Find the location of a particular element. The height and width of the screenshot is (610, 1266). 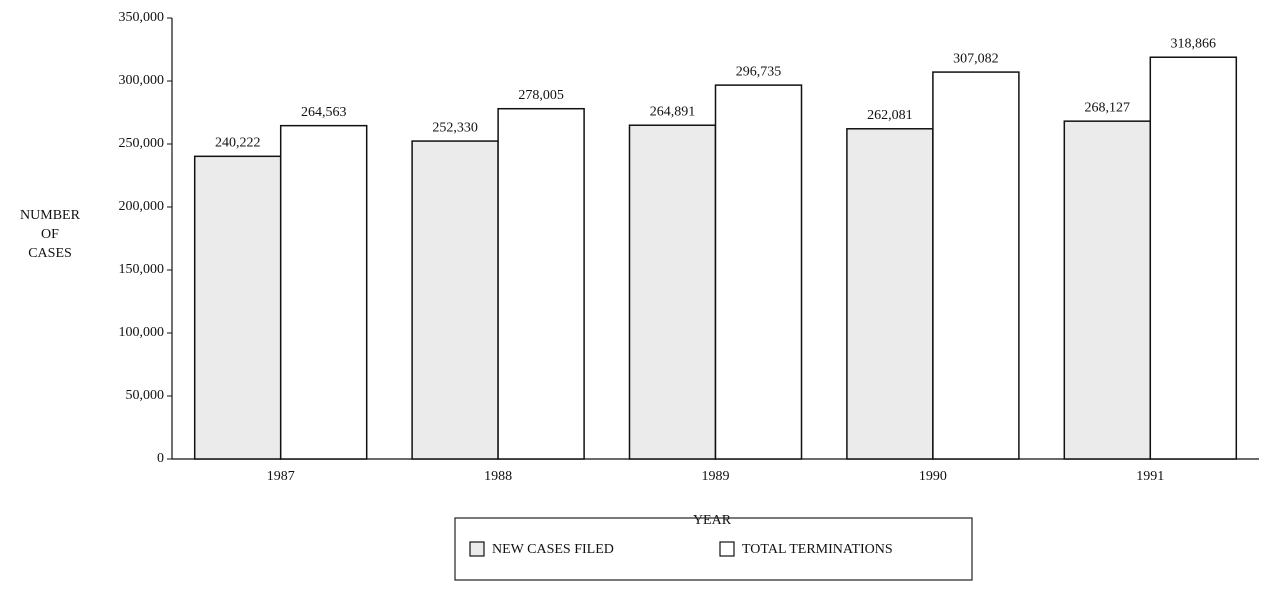

value-label: 264,563 is located at coordinates (324, 112).